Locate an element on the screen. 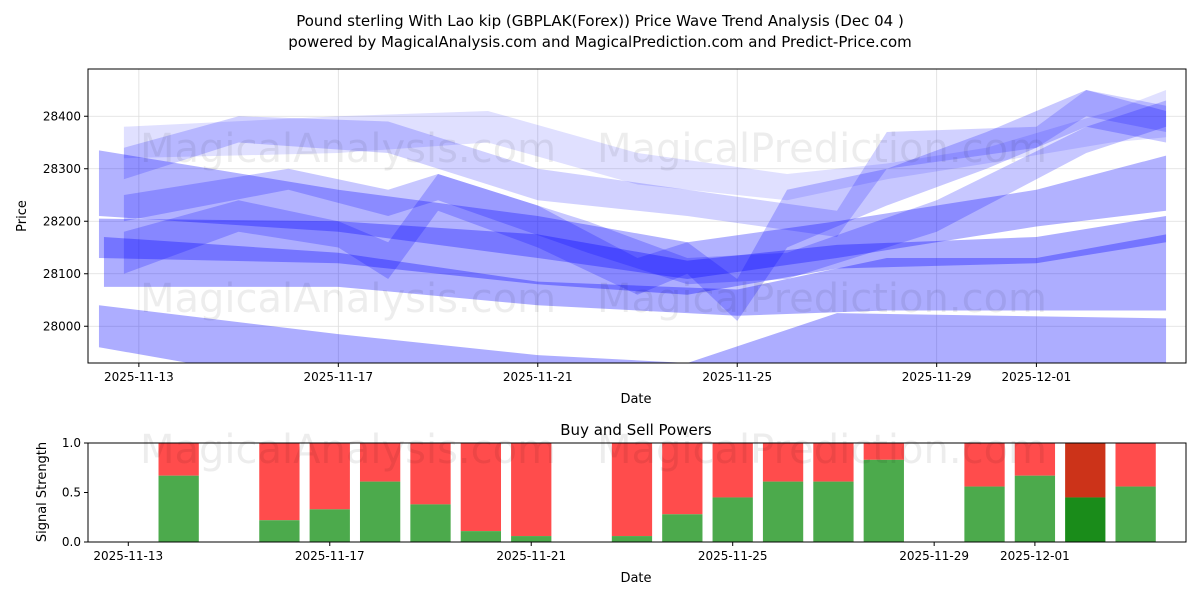  y-tick-label: 28300 is located at coordinates (62, 169).